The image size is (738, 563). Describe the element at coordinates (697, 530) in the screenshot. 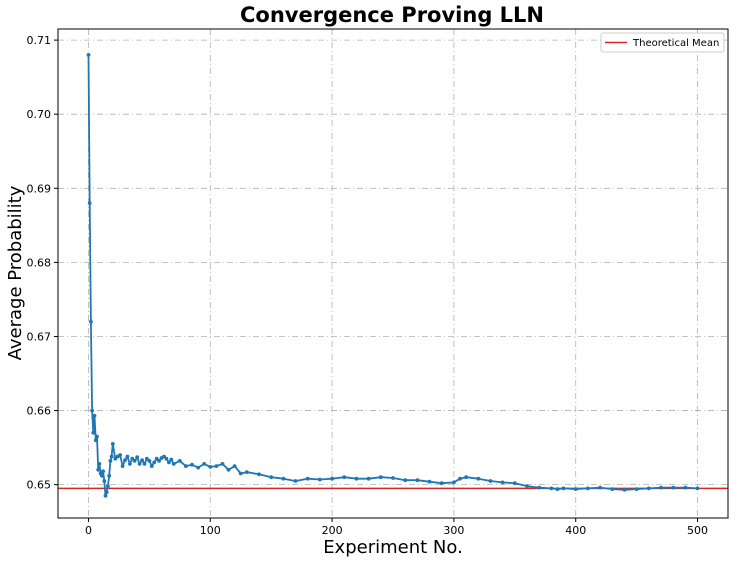

I see `x-tick-label: 500` at that location.